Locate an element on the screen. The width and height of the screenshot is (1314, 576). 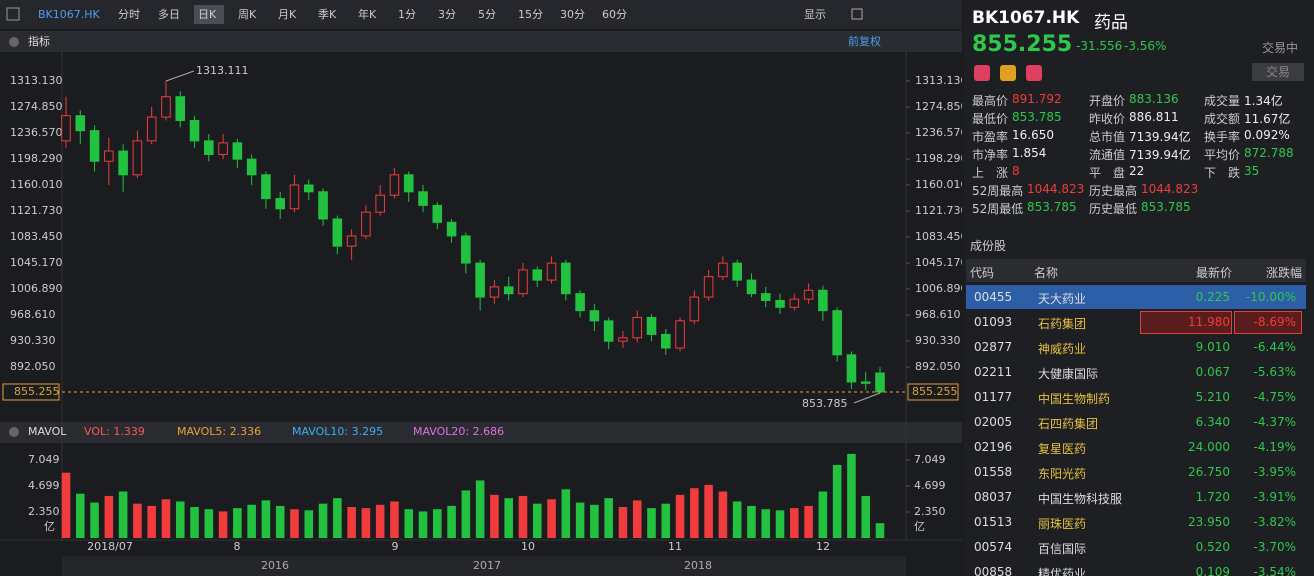
column-header: 涨跌幅 is located at coordinates (1283, 273).